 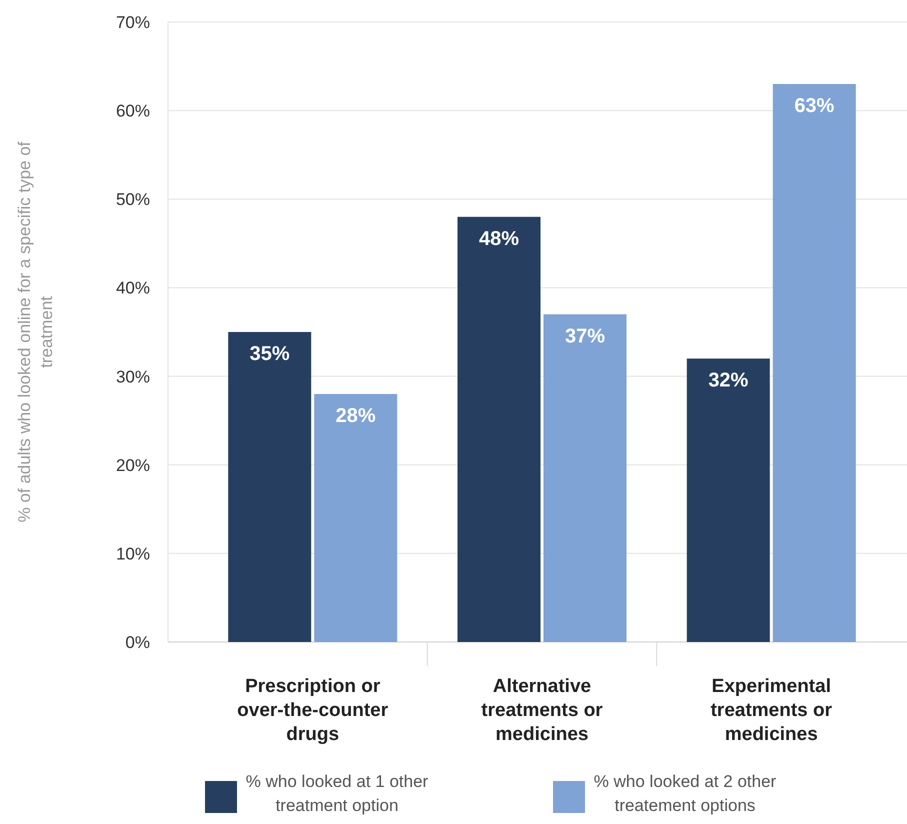 I want to click on y-tick-label: 20%, so click(x=133, y=465).